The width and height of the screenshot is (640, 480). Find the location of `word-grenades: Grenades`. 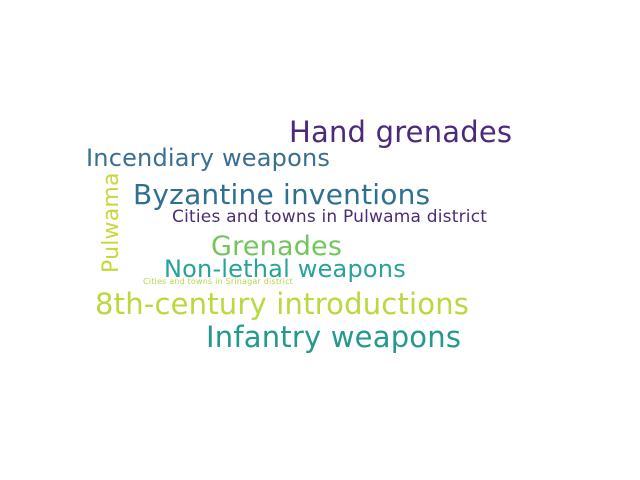

word-grenades: Grenades is located at coordinates (277, 246).